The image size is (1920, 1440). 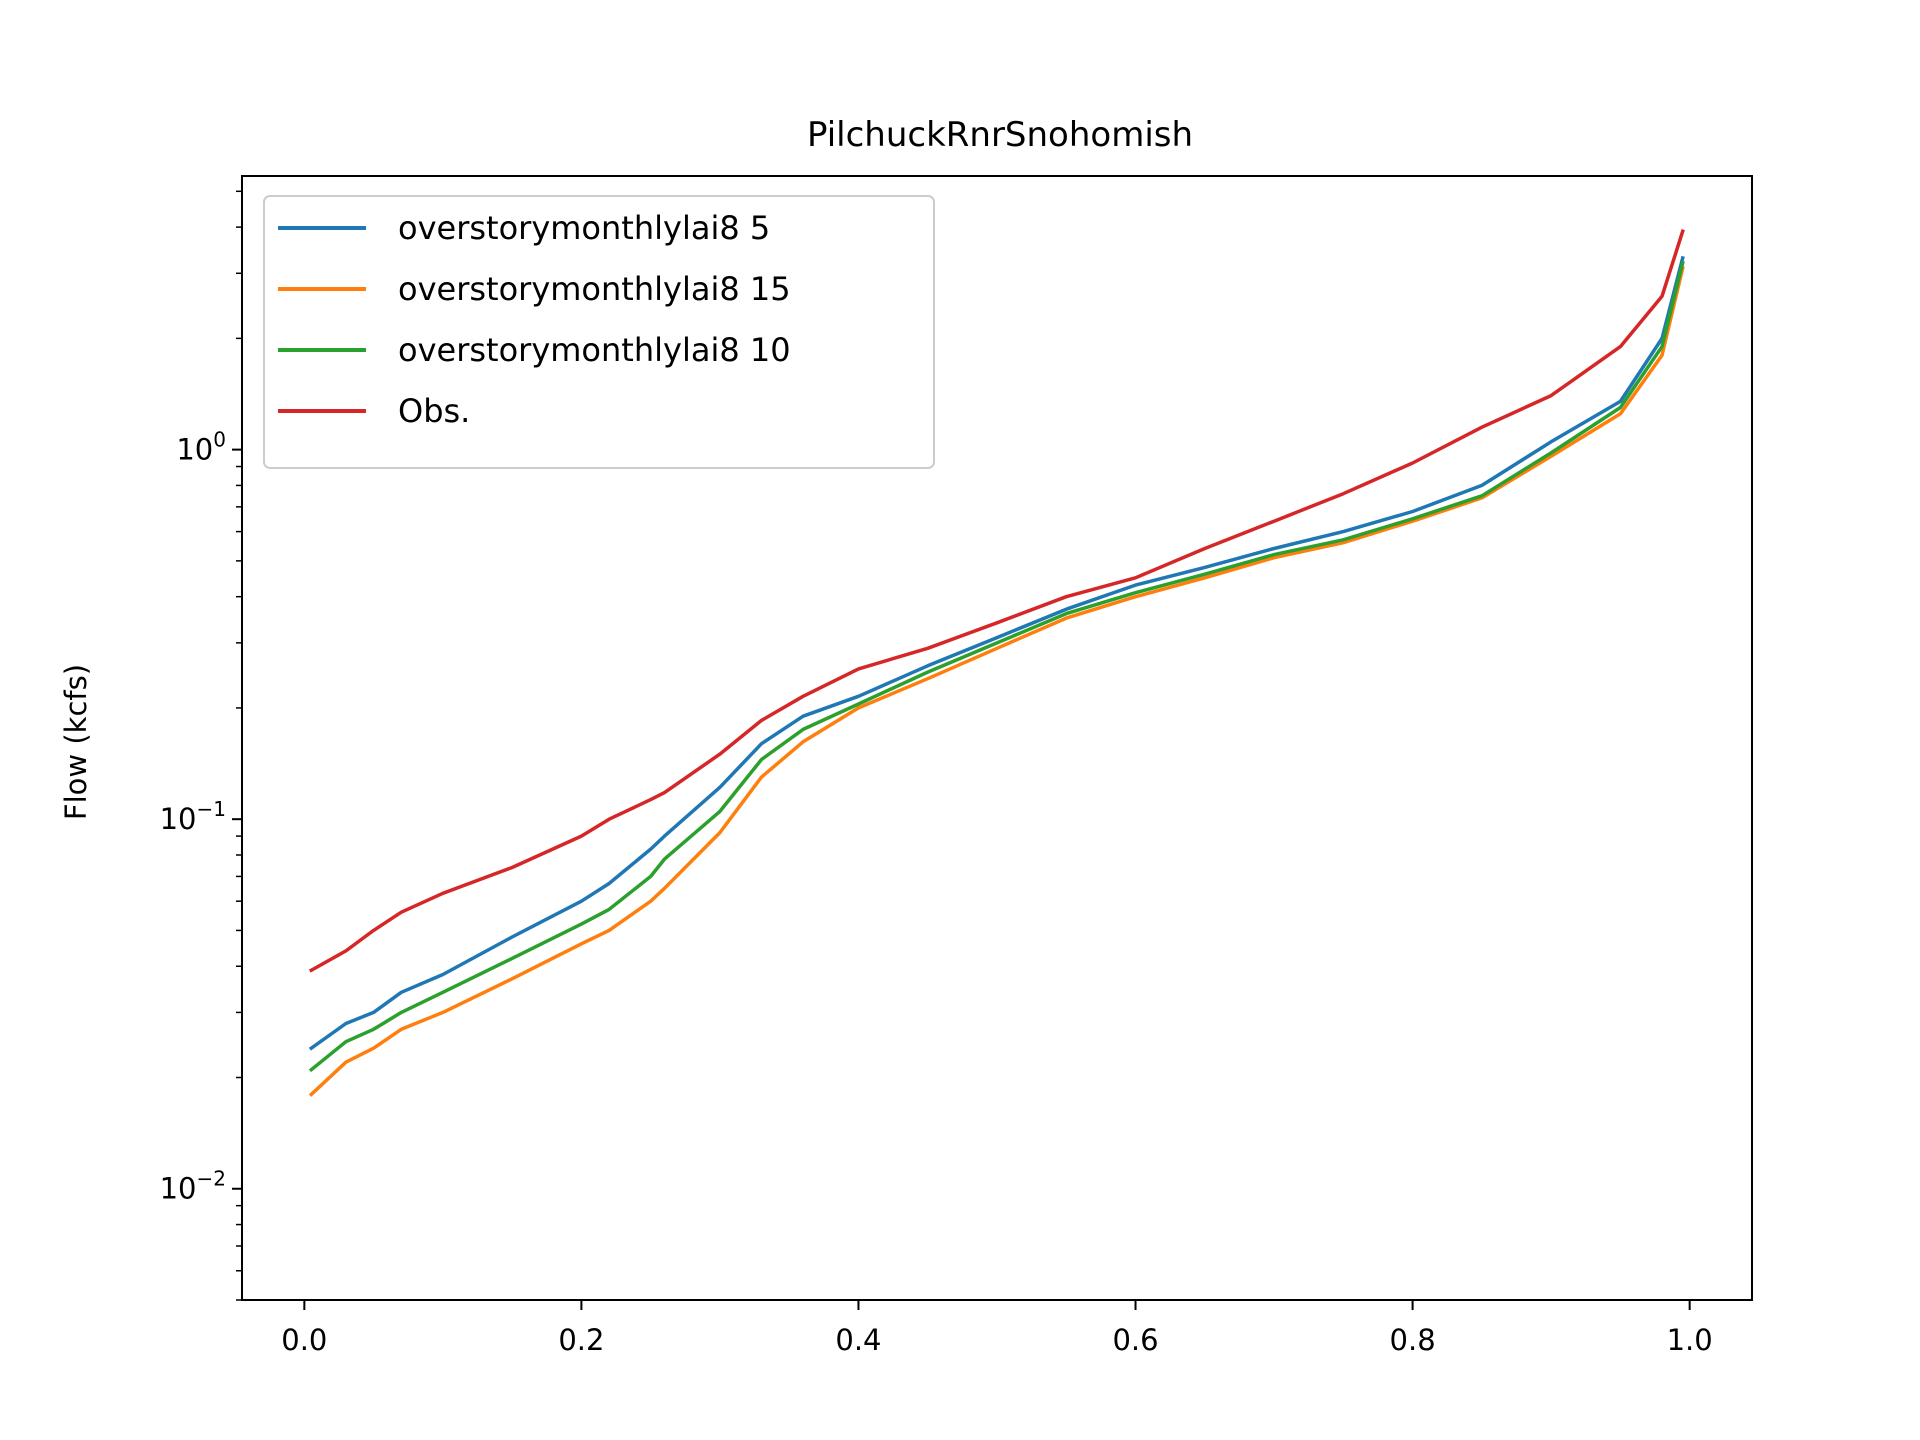 I want to click on legend-label-3: overstorymonthlylai8 10, so click(x=594, y=350).